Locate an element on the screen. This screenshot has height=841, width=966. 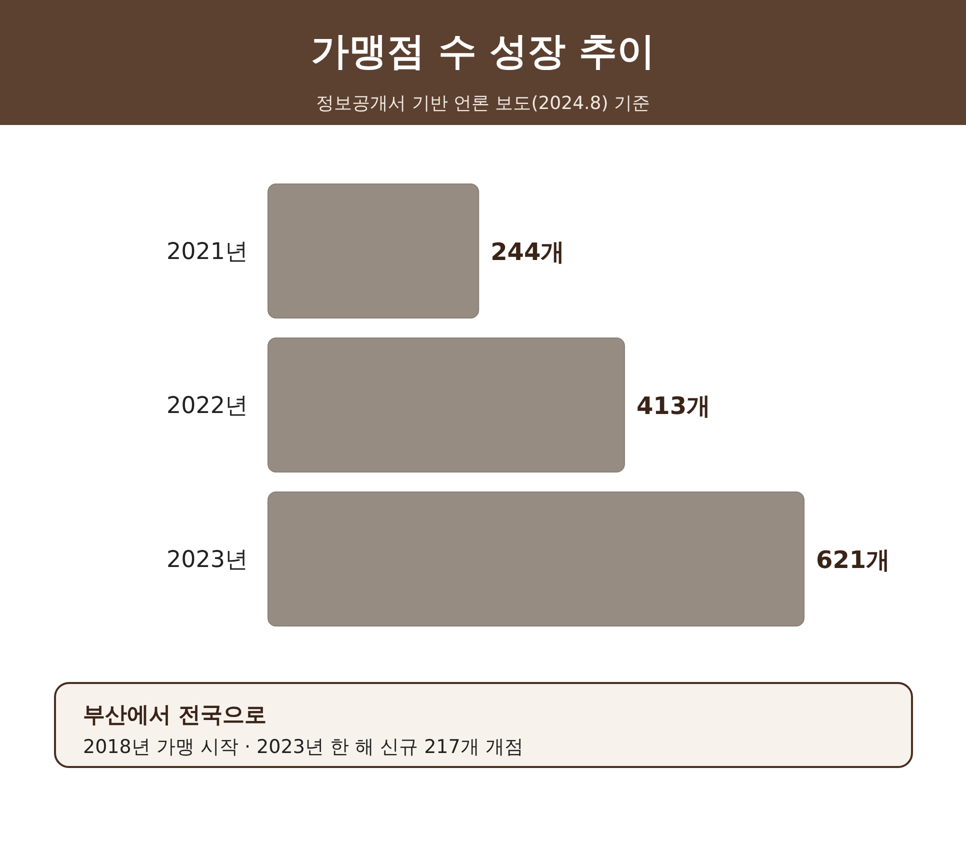
data-label: 244개 is located at coordinates (527, 252).